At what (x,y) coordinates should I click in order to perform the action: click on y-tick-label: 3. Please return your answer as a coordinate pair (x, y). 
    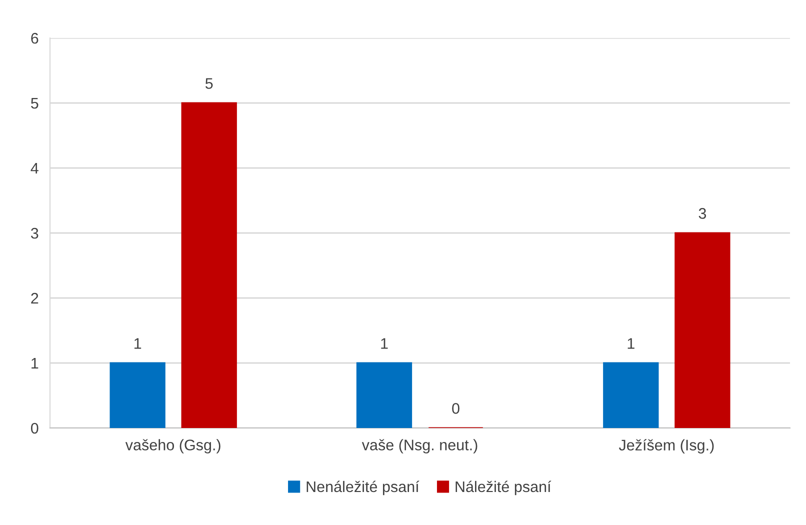
    Looking at the image, I should click on (34, 233).